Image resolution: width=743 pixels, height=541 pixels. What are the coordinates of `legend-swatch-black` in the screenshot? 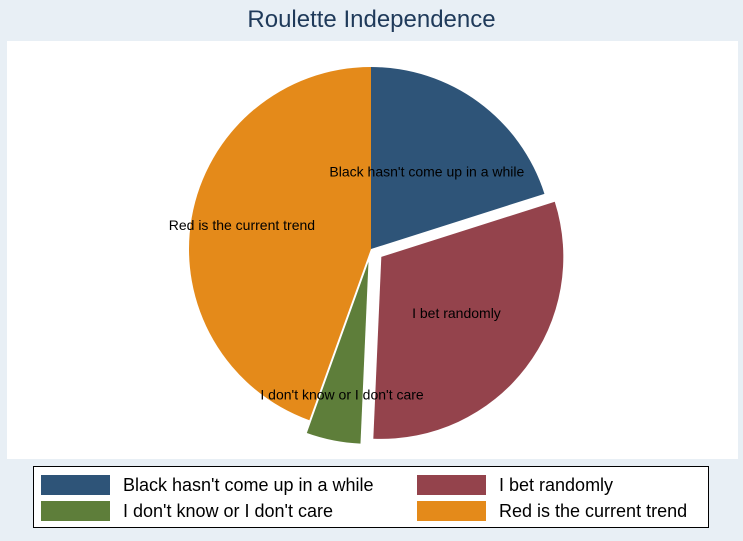 It's located at (75, 485).